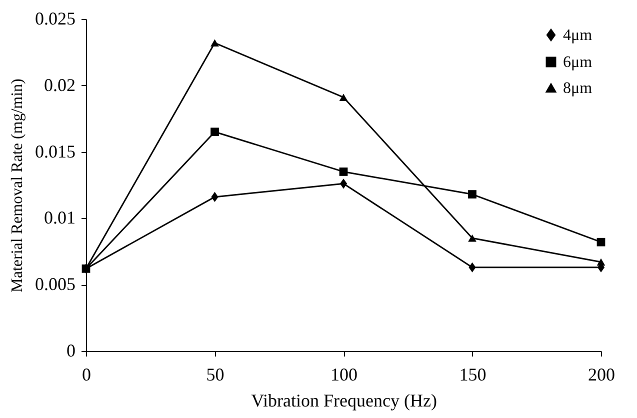  I want to click on y-tick-label: 0, so click(71, 350).